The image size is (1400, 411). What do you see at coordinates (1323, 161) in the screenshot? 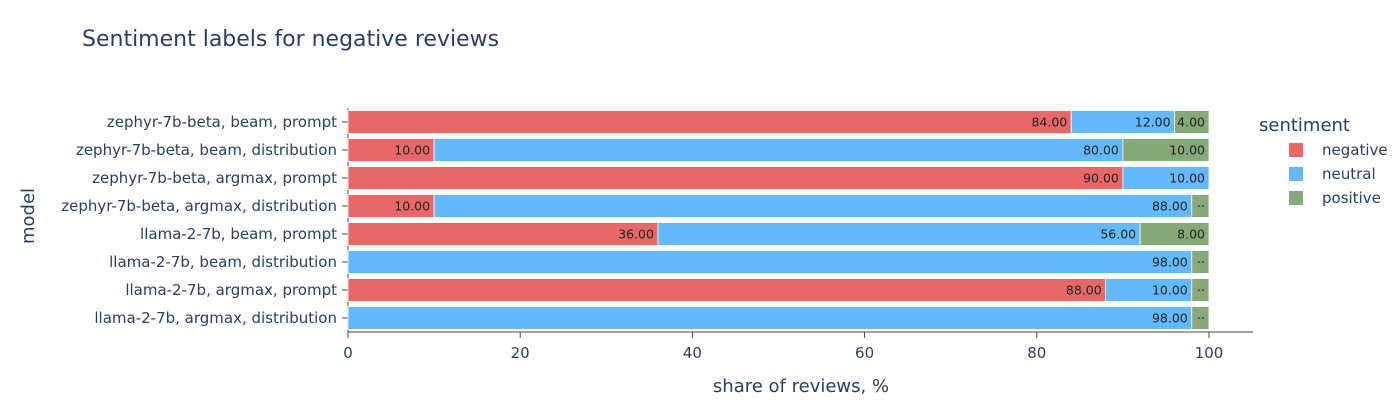
I see `legend: sentiment negative neutral positive` at bounding box center [1323, 161].